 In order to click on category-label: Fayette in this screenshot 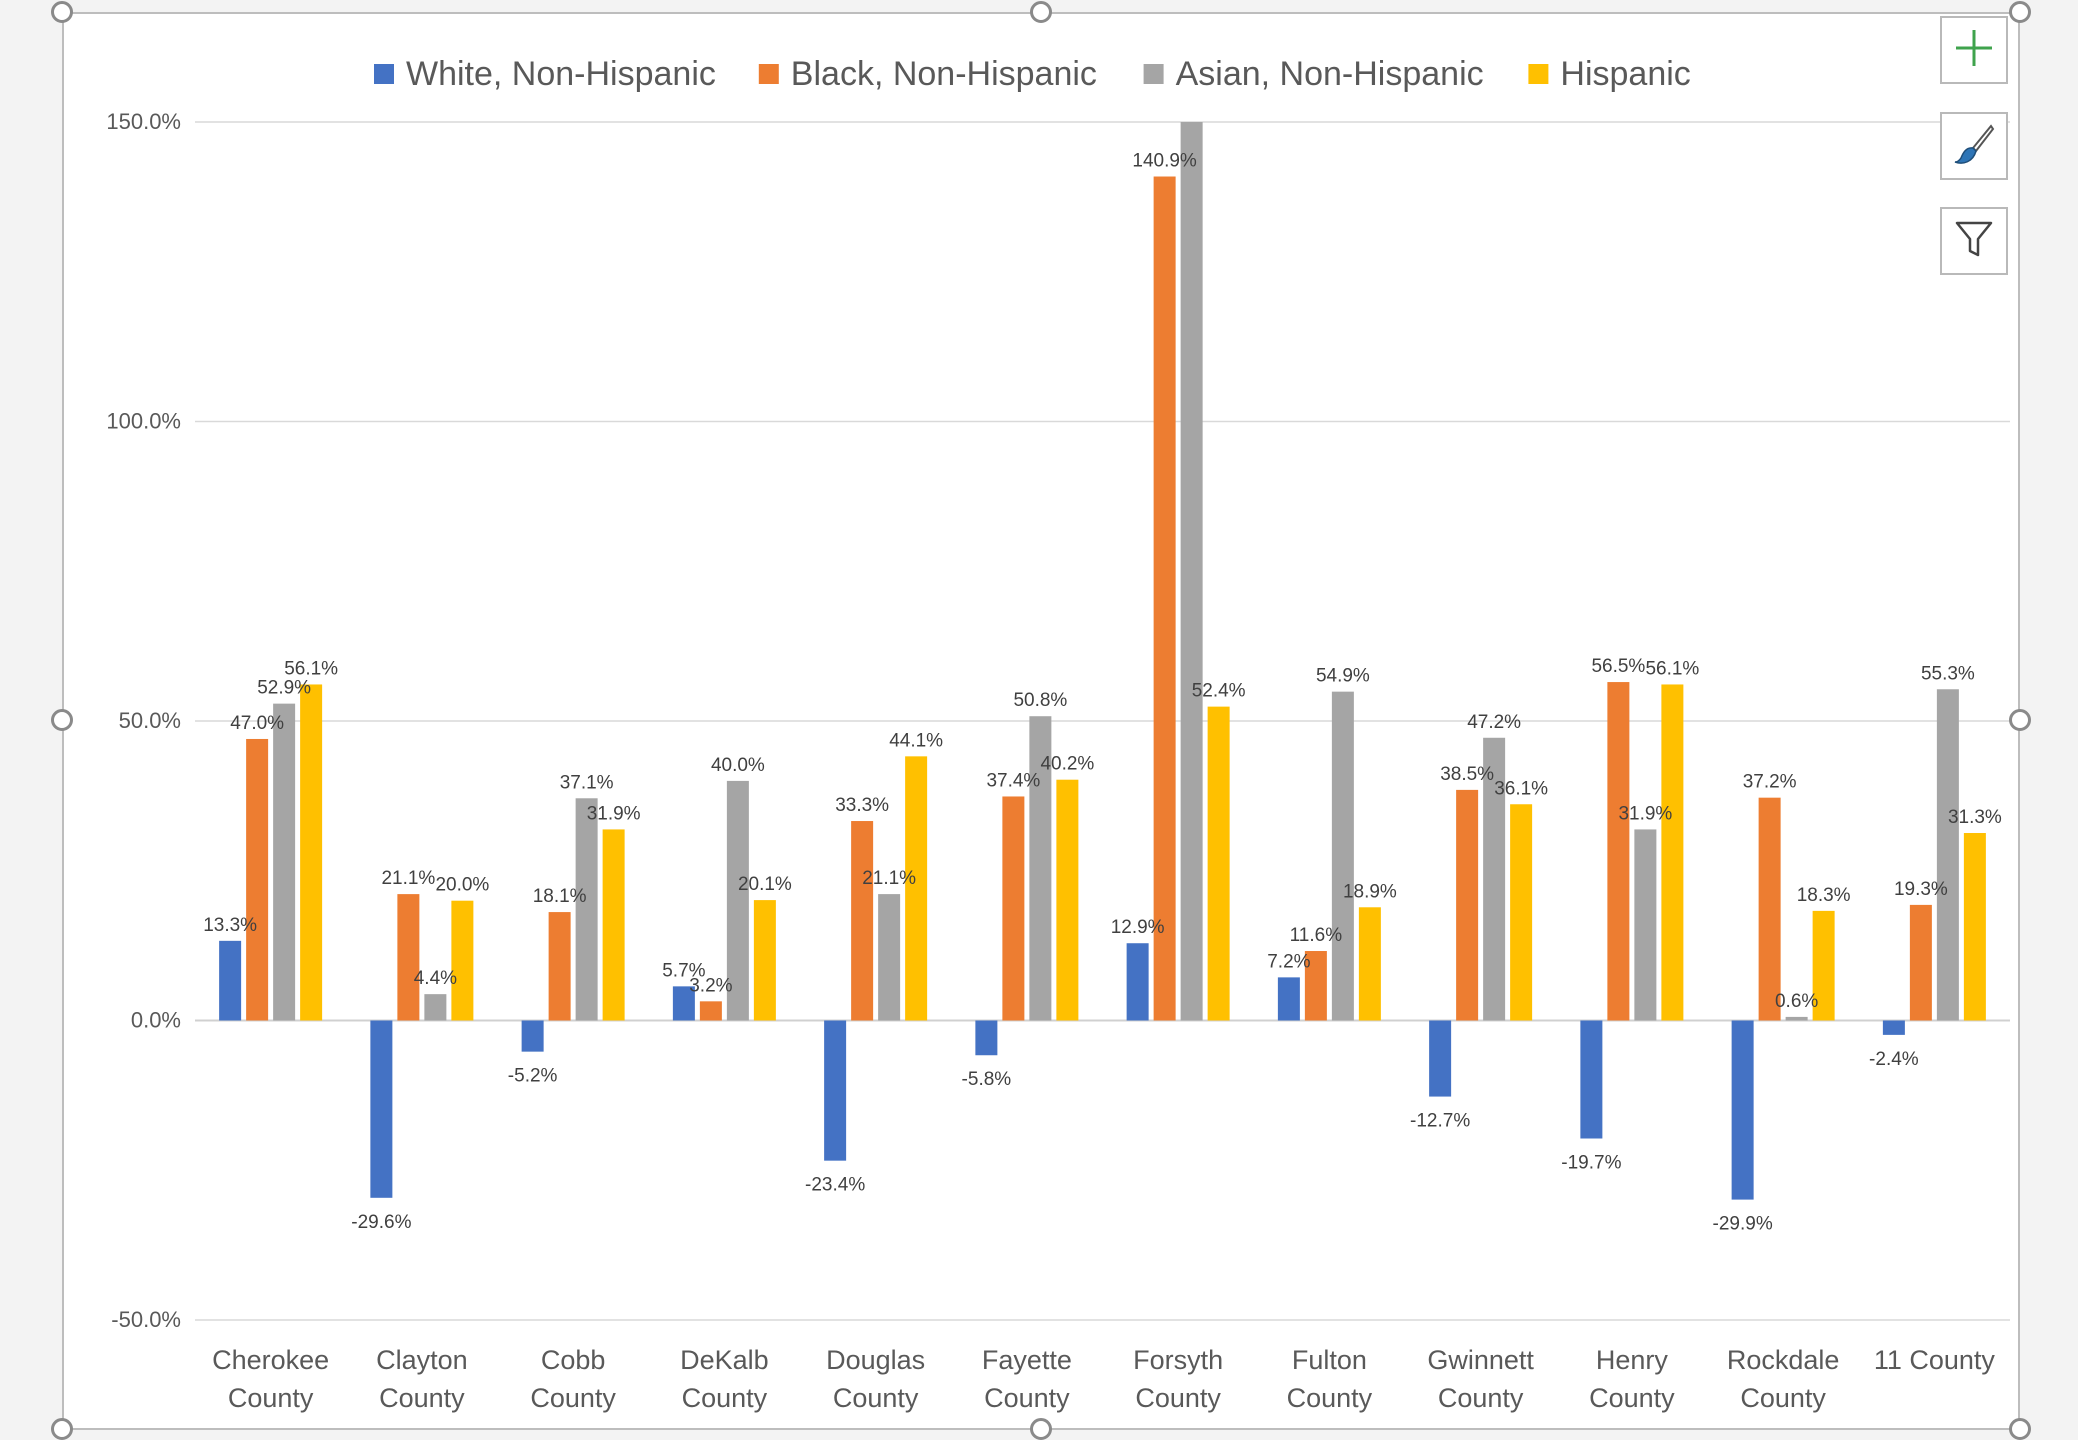, I will do `click(1027, 1360)`.